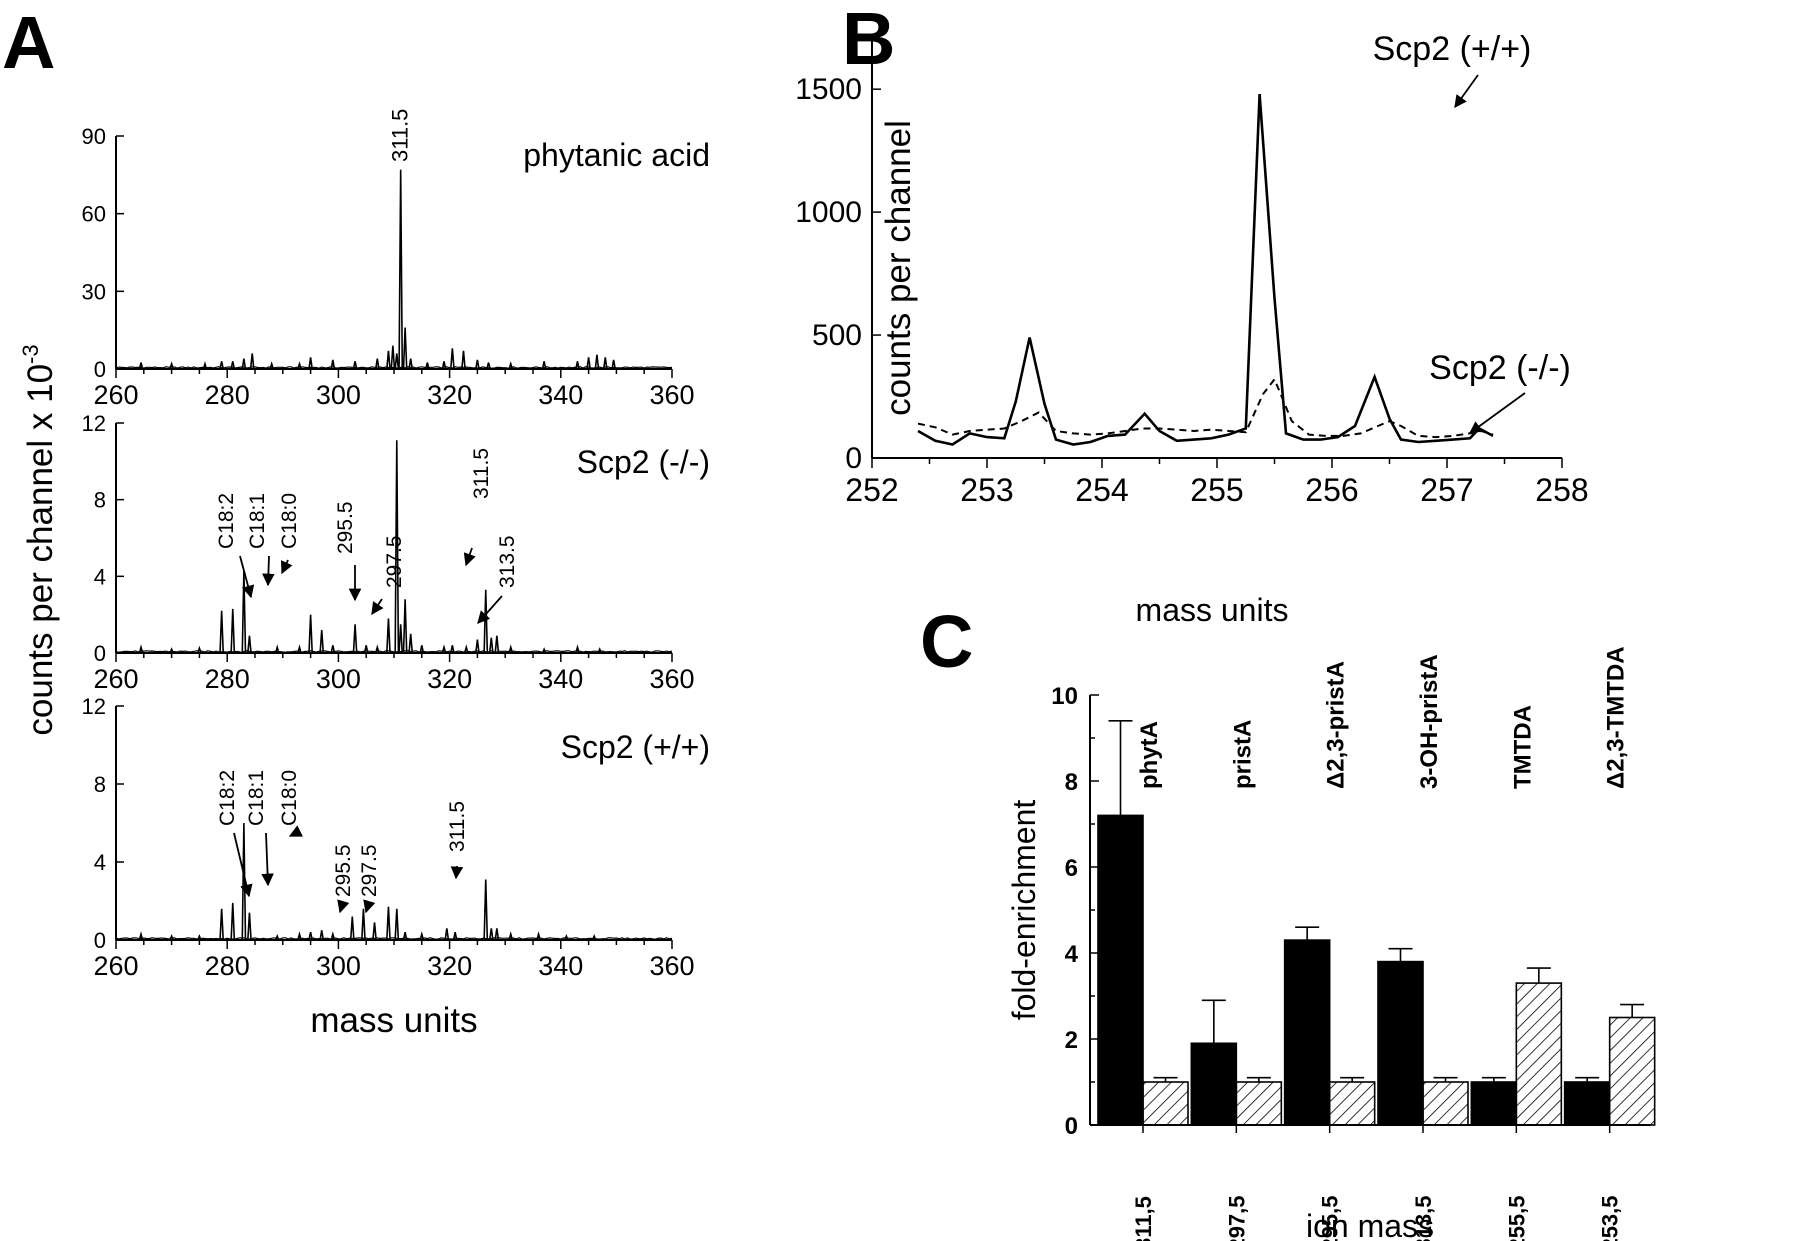 The height and width of the screenshot is (1241, 1800). I want to click on panel-c-compound-label: 3-OH-pristA, so click(1429, 721).